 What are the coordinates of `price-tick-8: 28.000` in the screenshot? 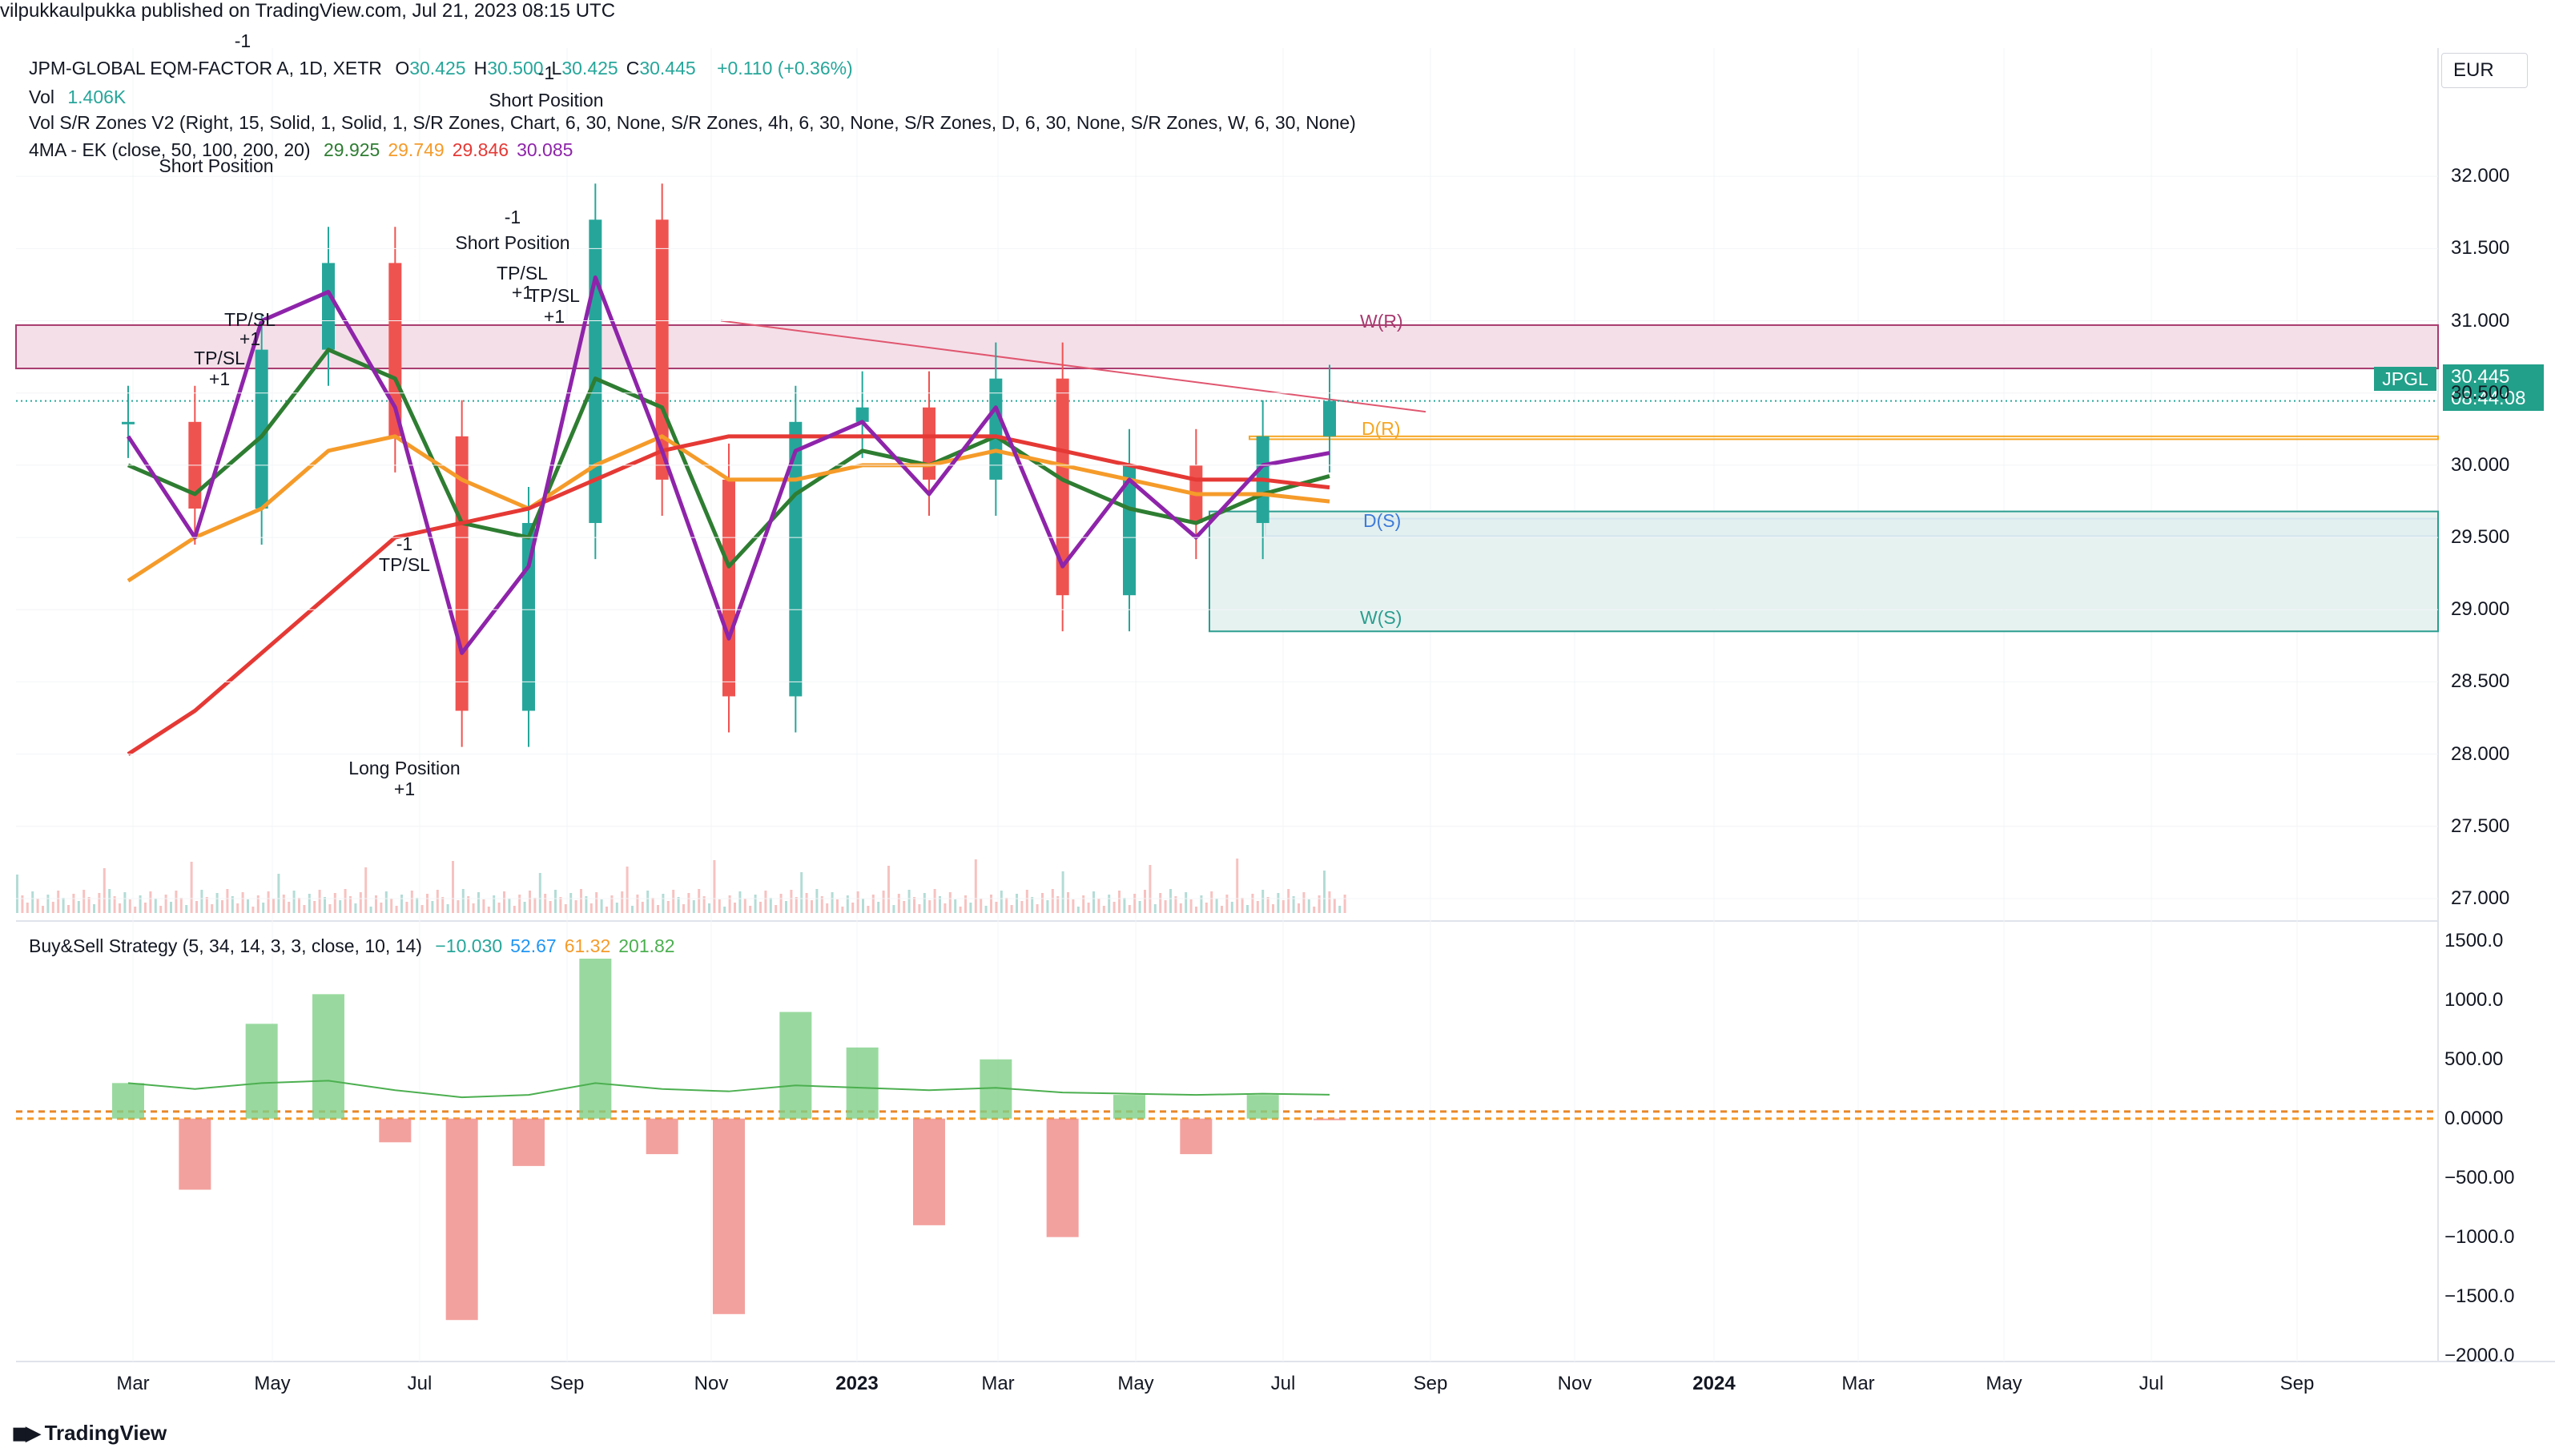 It's located at (2481, 753).